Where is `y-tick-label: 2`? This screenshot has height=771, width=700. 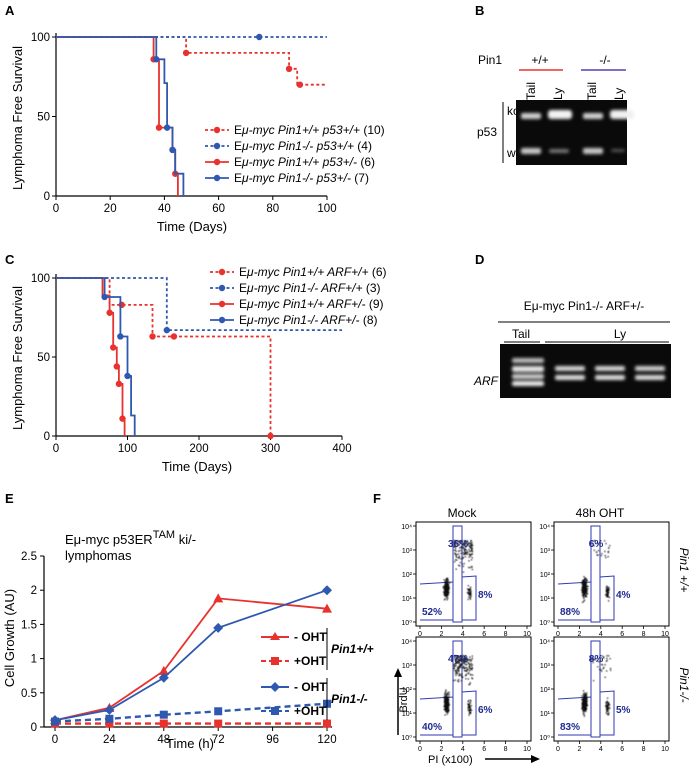 y-tick-label: 2 is located at coordinates (34, 591).